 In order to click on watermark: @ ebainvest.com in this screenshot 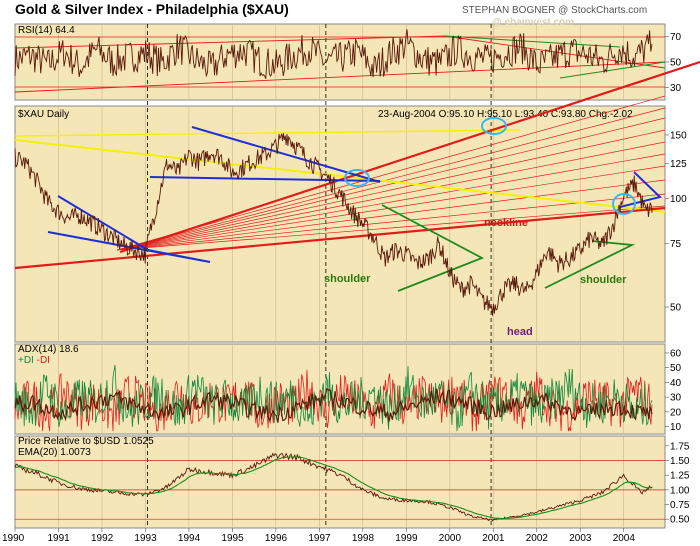, I will do `click(533, 22)`.